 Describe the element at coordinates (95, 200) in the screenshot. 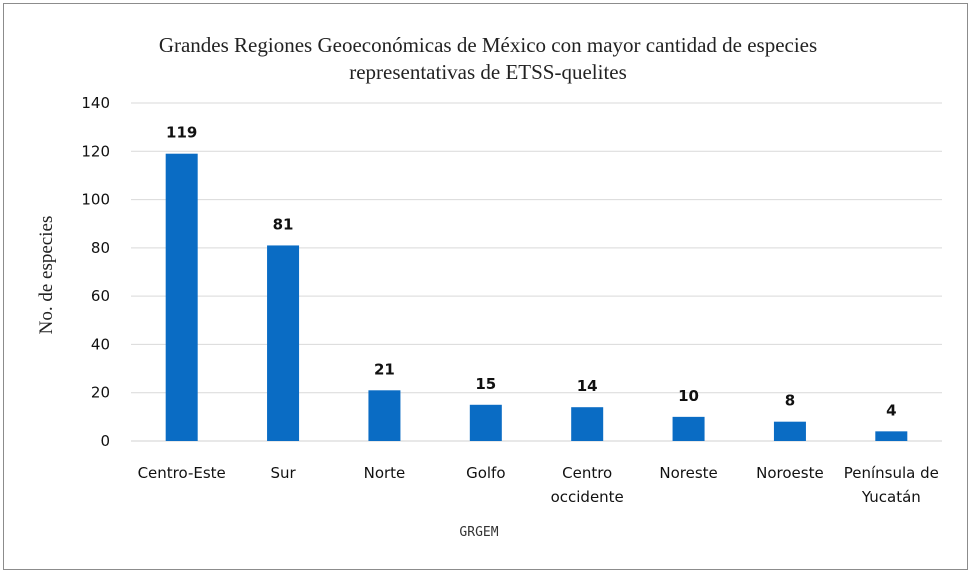

I see `y-tick-label: 100` at that location.